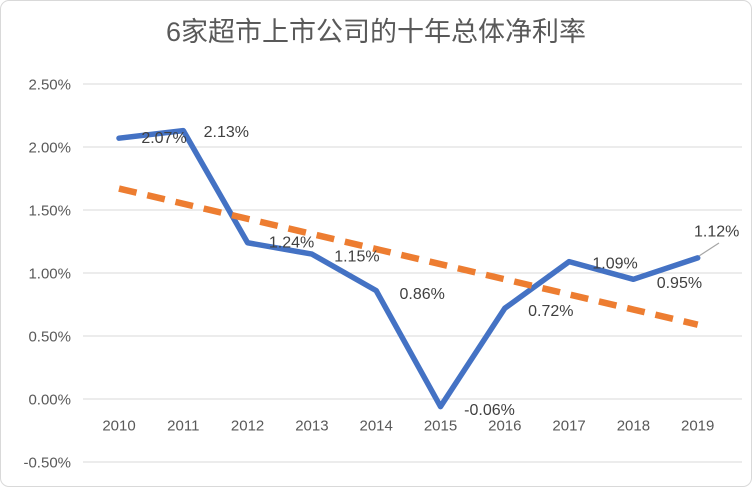  What do you see at coordinates (226, 132) in the screenshot?
I see `data-label: 2.13%` at bounding box center [226, 132].